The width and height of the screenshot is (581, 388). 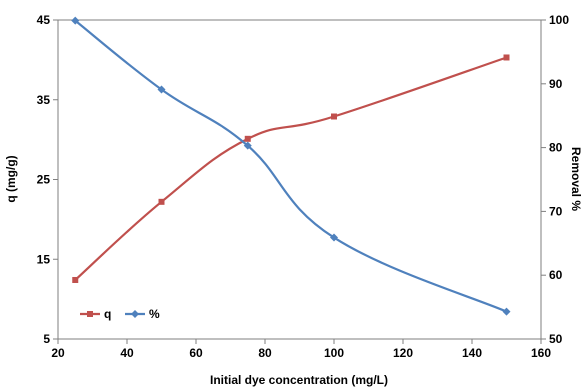 What do you see at coordinates (11, 178) in the screenshot?
I see `y-axis-title: q (mg/g)` at bounding box center [11, 178].